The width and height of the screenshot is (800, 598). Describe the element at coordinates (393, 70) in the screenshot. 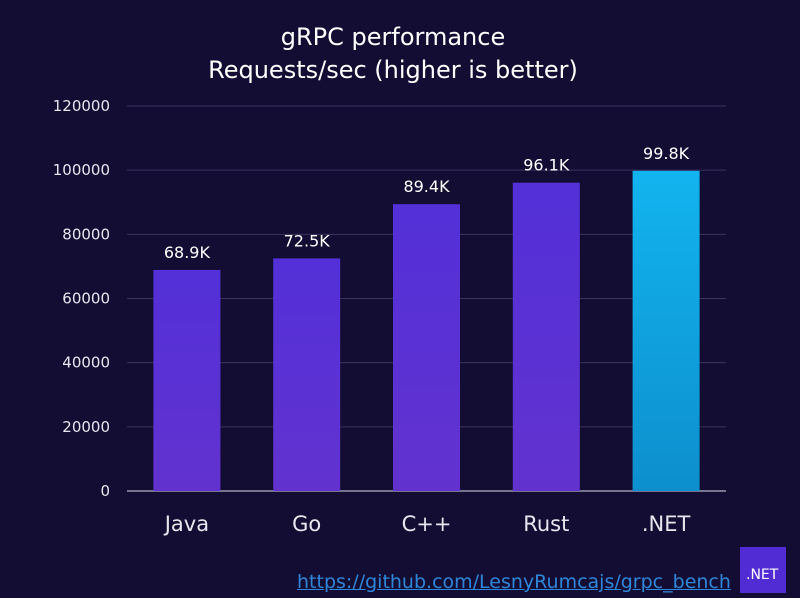

I see `chart-subtitle: Requests/sec (higher is better)` at that location.